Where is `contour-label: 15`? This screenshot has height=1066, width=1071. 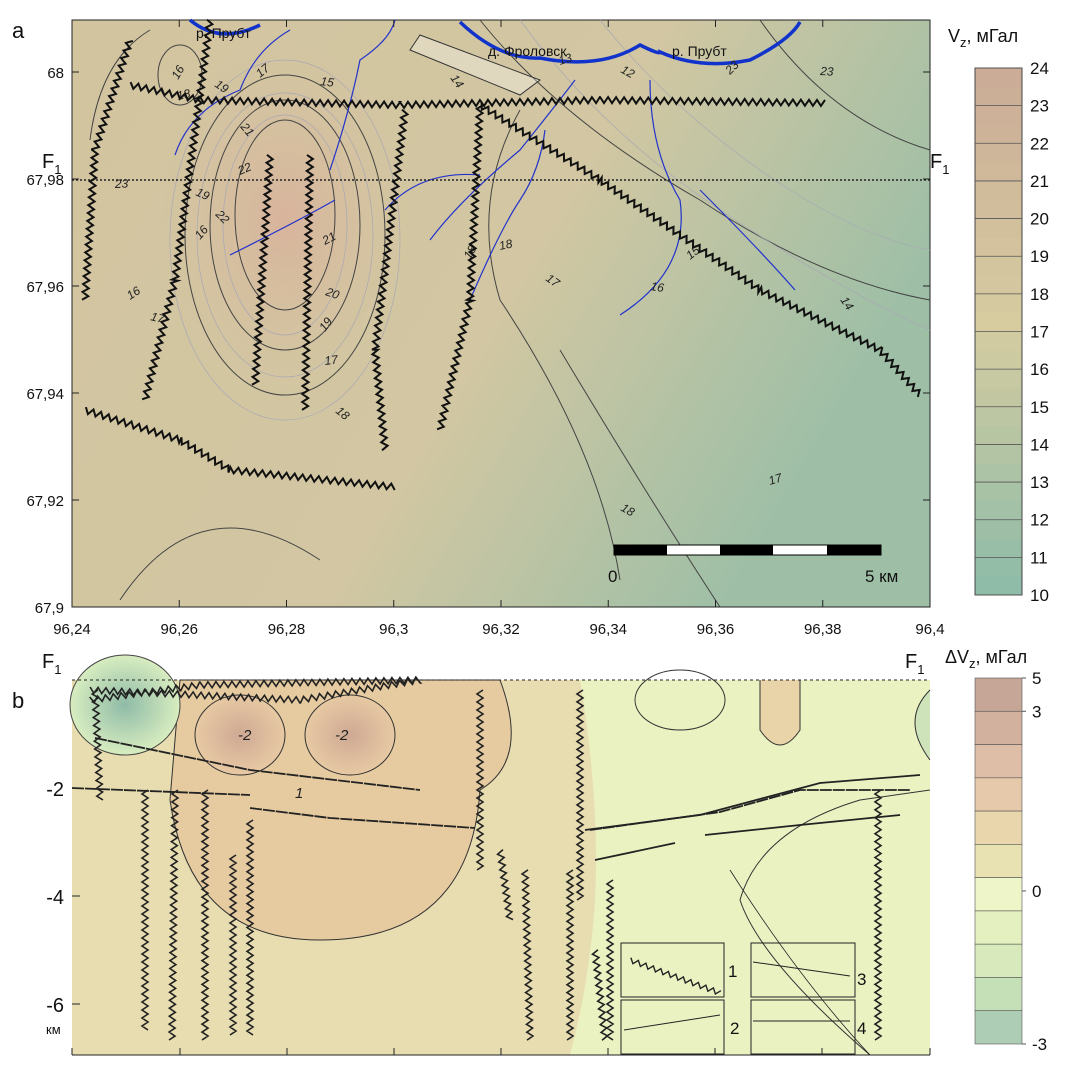
contour-label: 15 is located at coordinates (327, 82).